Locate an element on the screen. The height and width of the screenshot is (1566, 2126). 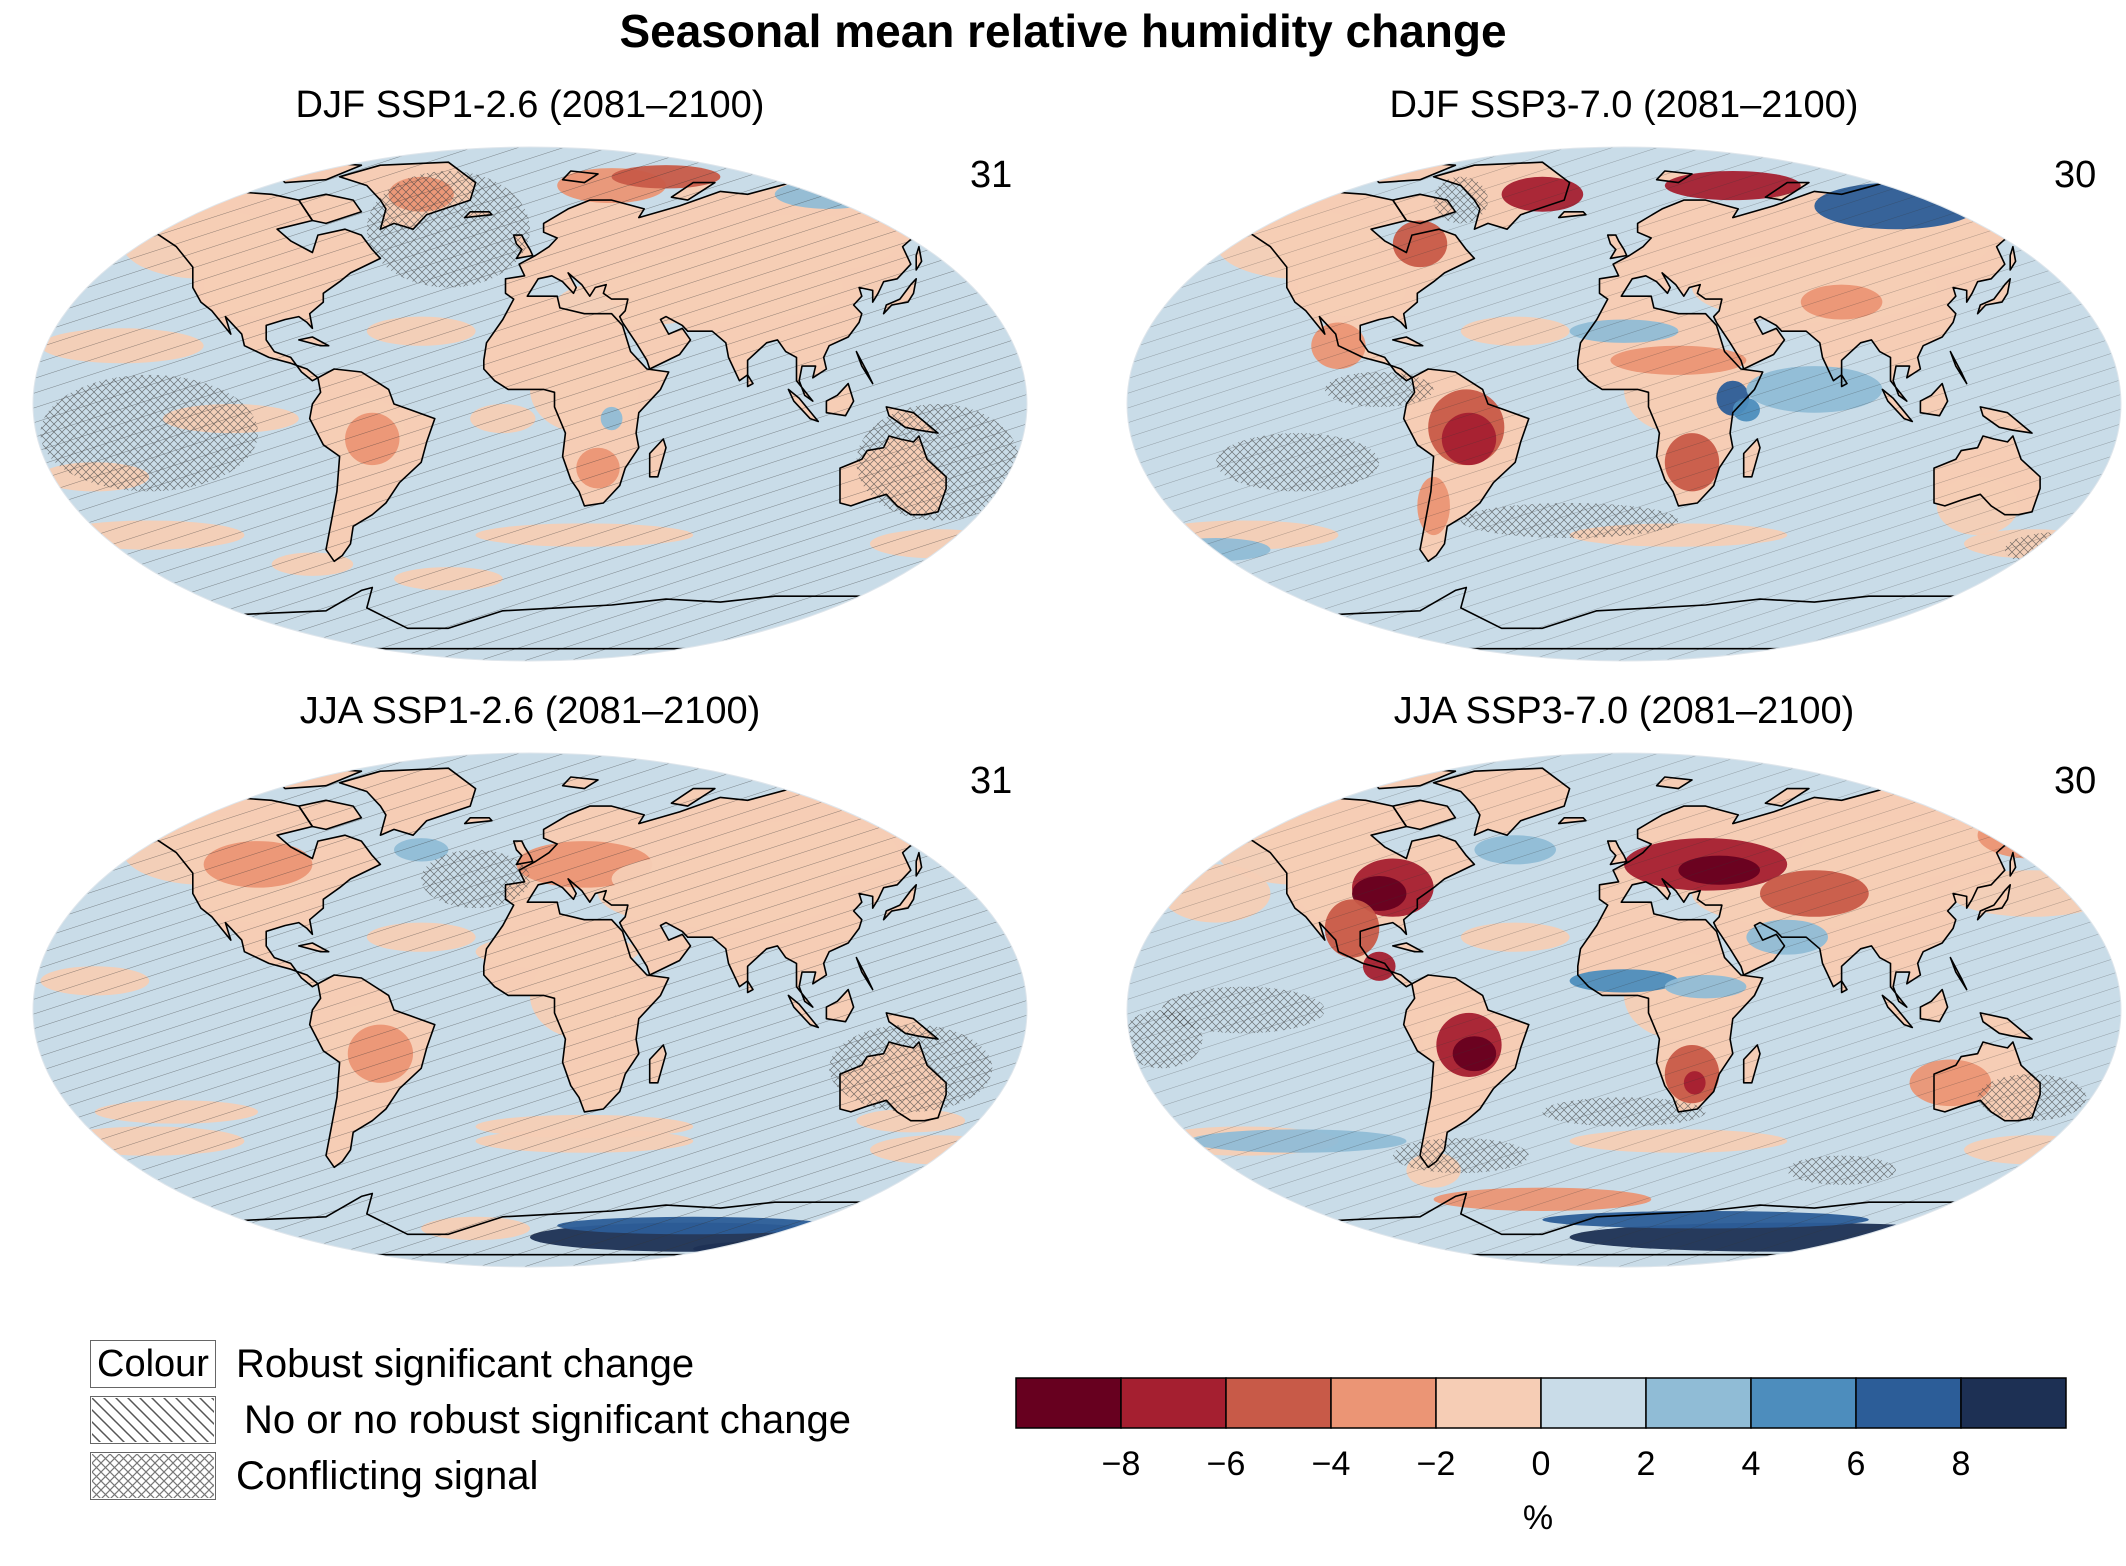
land-fill-new-zealand is located at coordinates (999, 1127).